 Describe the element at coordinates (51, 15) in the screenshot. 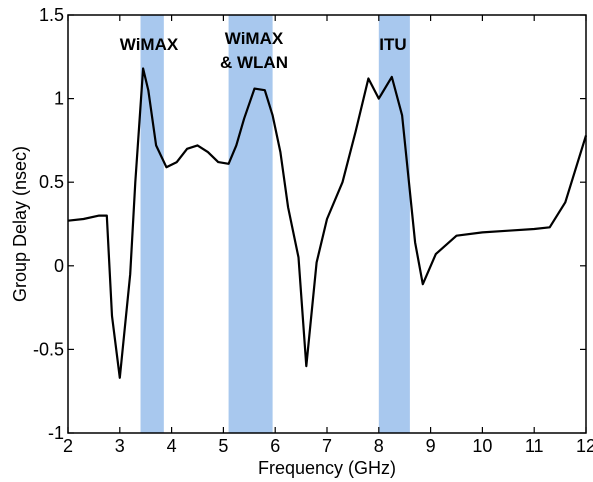

I see `y-tick-label: 1.5` at that location.